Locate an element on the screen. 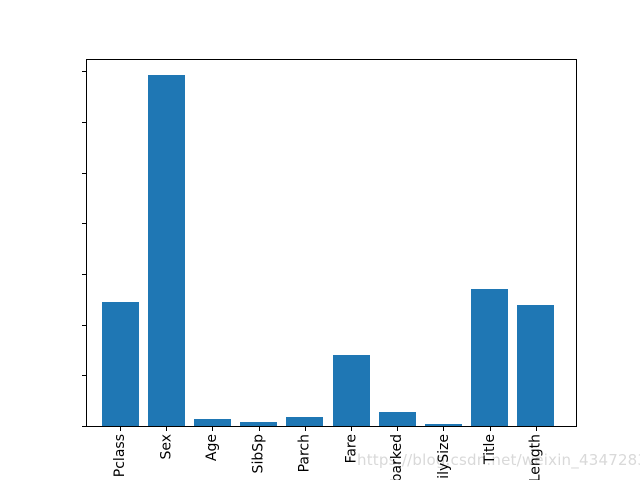  bar-title is located at coordinates (490, 357).